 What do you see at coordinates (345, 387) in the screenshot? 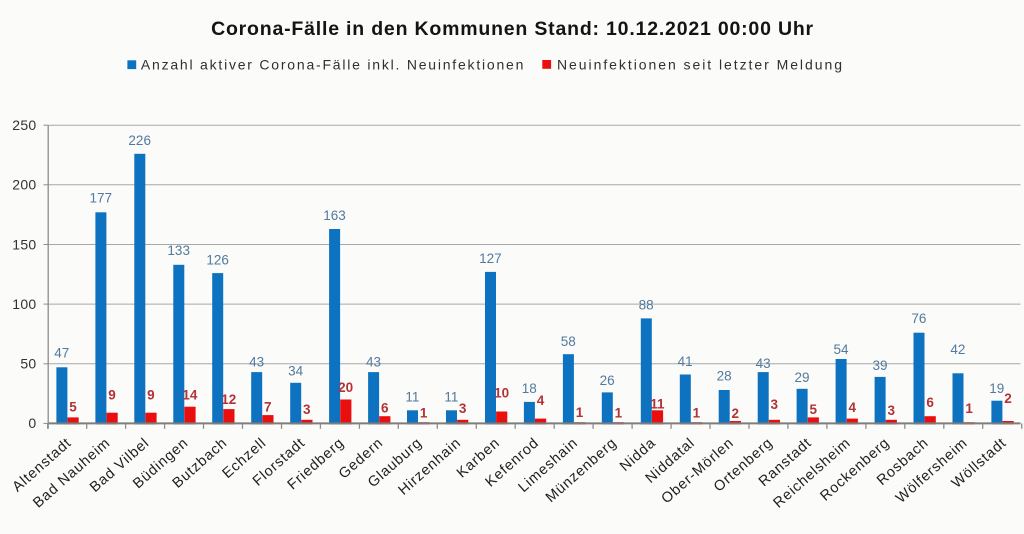
I see `svg-text: 20` at bounding box center [345, 387].